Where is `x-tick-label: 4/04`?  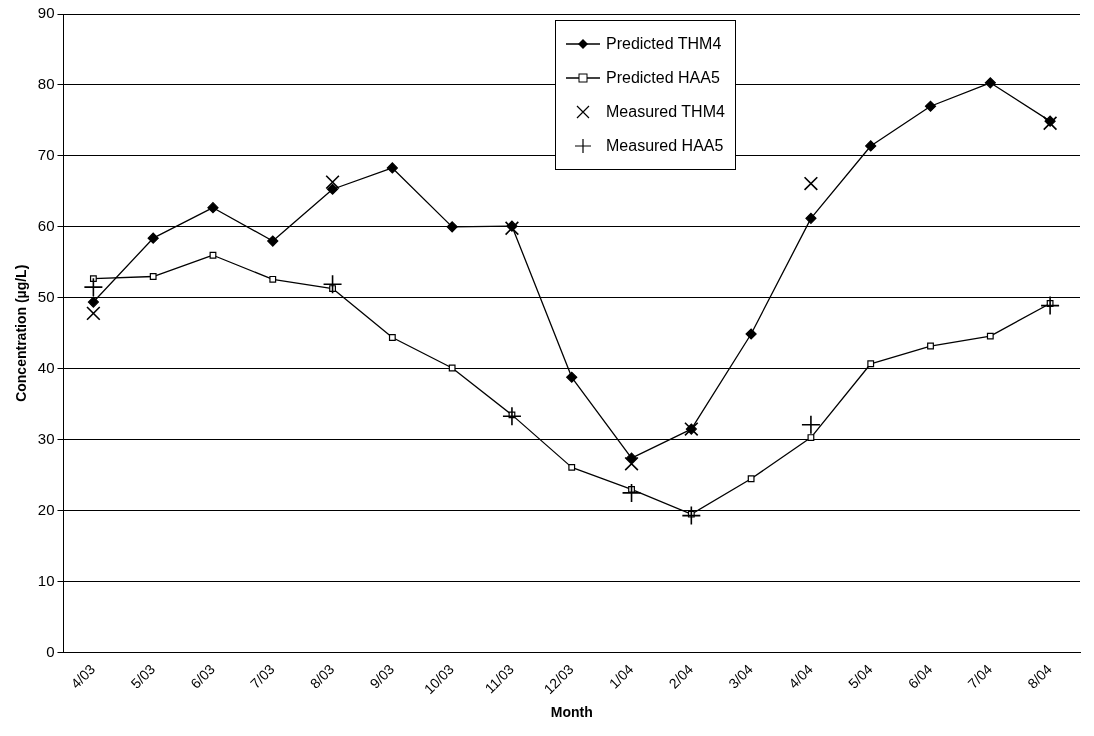 x-tick-label: 4/04 is located at coordinates (800, 676).